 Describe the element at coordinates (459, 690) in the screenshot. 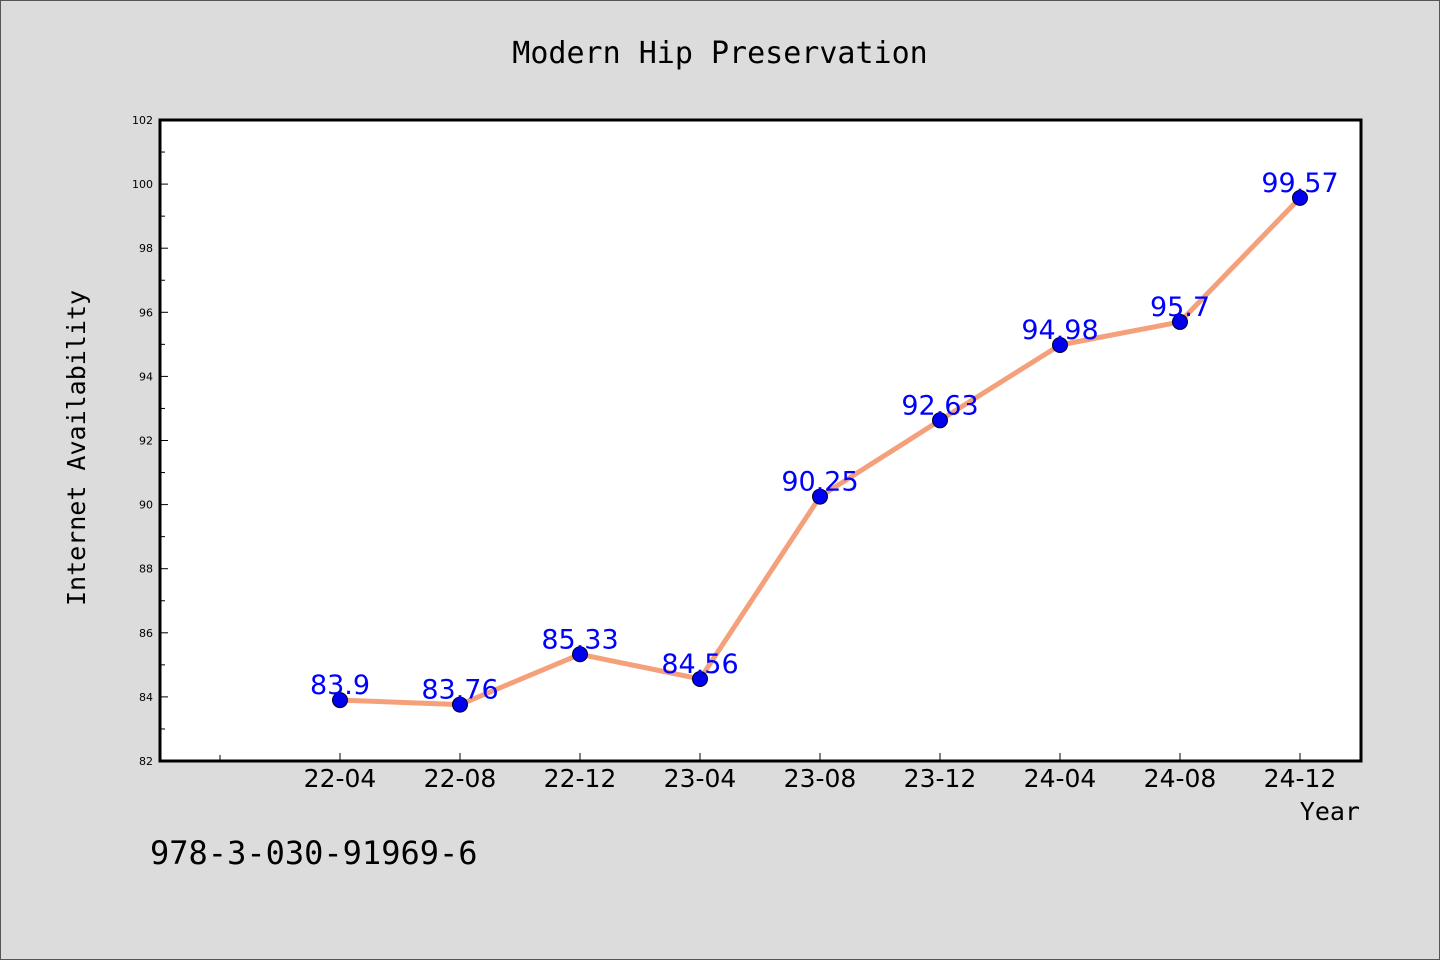

I see `data-label: 83.76` at that location.